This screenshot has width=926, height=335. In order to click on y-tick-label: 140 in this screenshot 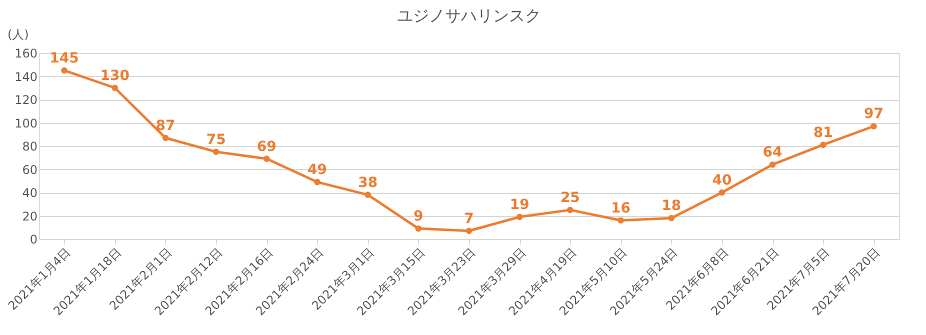, I will do `click(26, 77)`.